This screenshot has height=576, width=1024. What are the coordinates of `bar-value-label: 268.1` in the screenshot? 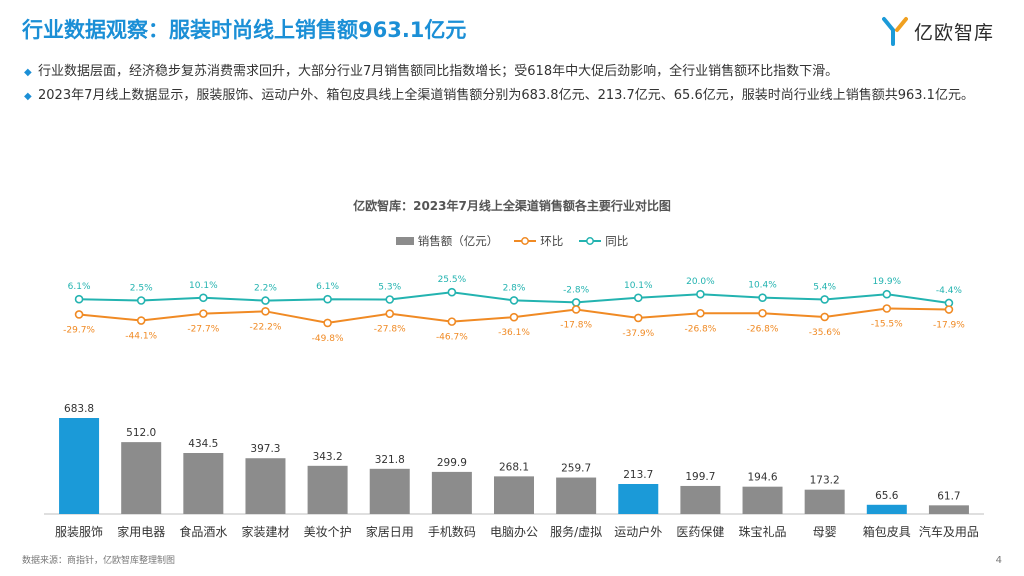 It's located at (514, 467).